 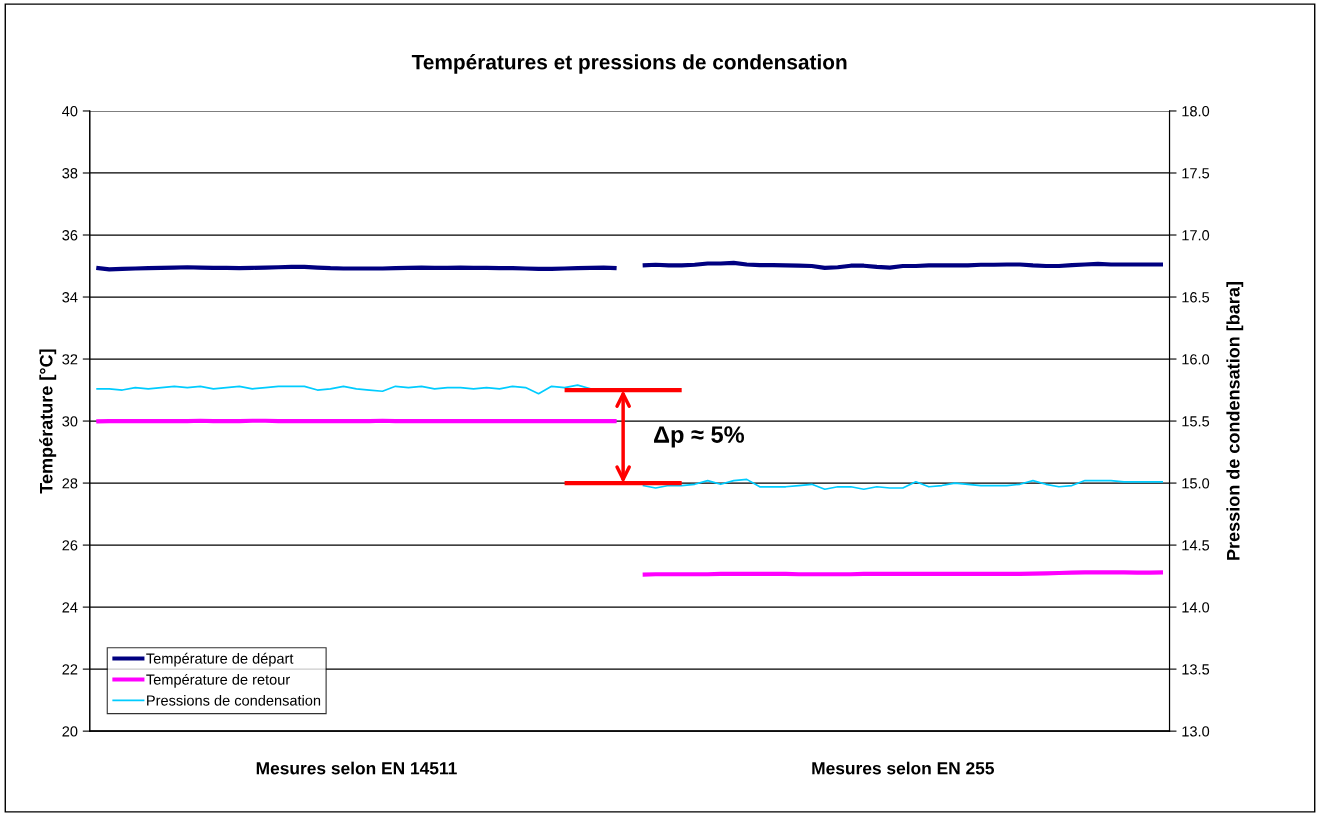 What do you see at coordinates (218, 680) in the screenshot?
I see `legend-label: Température de retour` at bounding box center [218, 680].